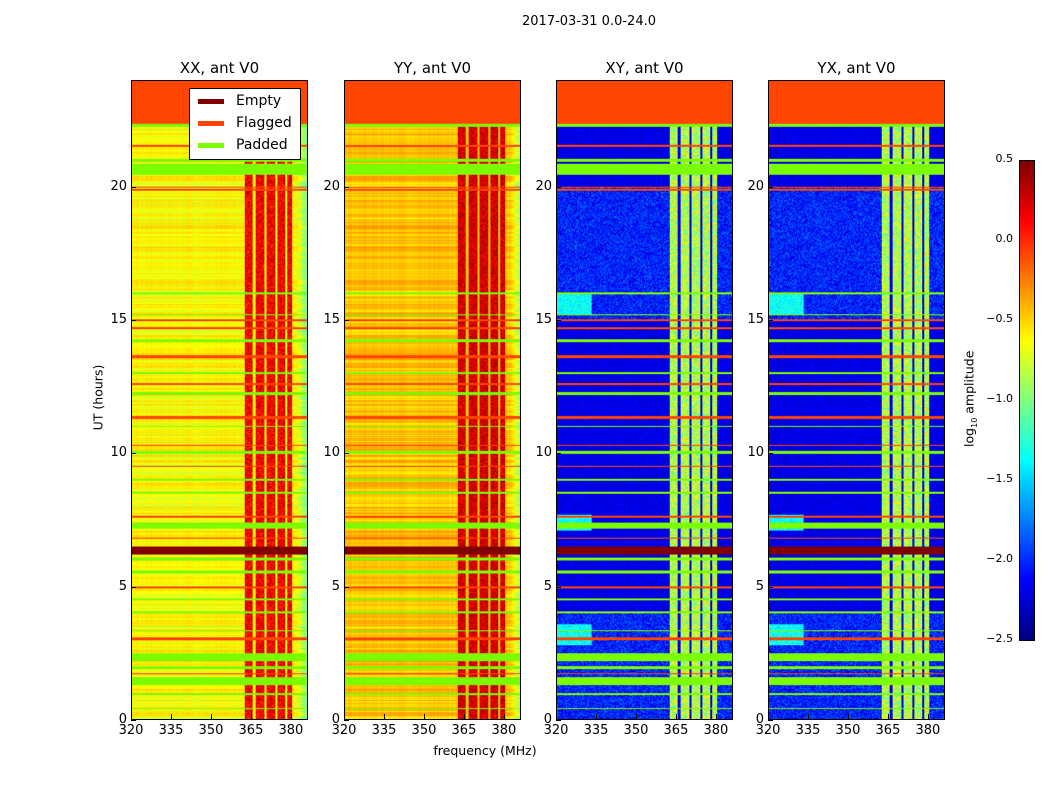  I want to click on colorbar, so click(1027, 400).